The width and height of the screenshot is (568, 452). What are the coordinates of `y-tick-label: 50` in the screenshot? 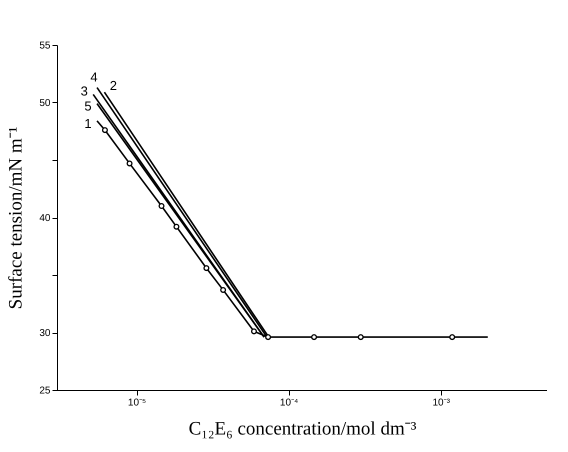 It's located at (45, 103).